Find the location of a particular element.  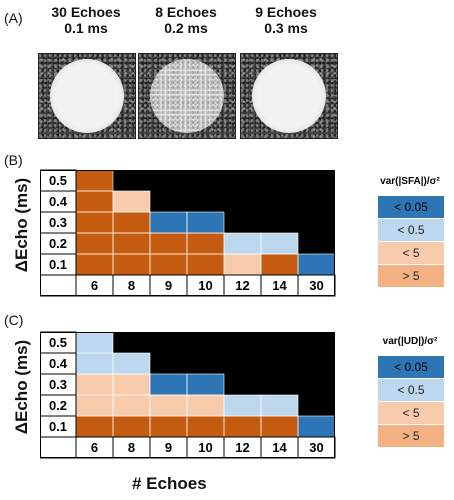

image-title-2: 8 Echoes 0.2 ms is located at coordinates (186, 20).